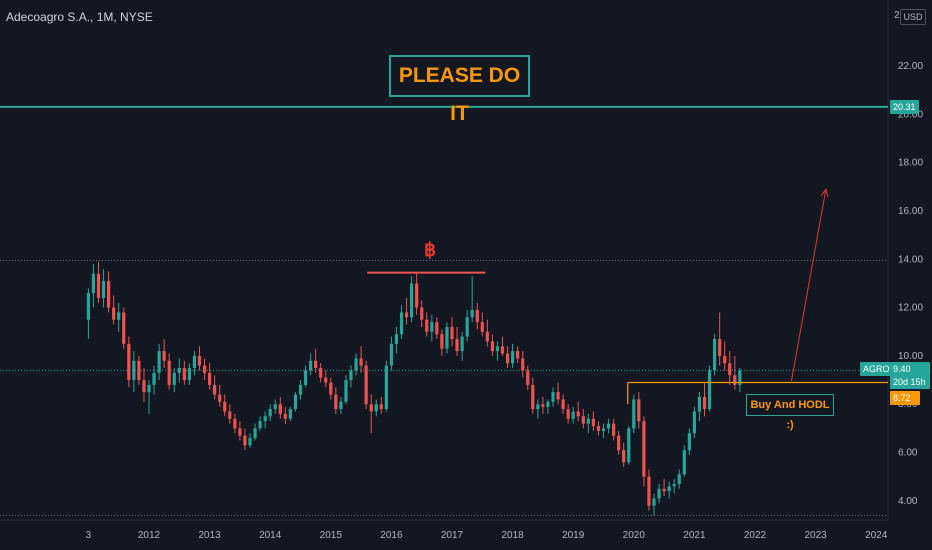  I want to click on currency-button: USD, so click(913, 17).